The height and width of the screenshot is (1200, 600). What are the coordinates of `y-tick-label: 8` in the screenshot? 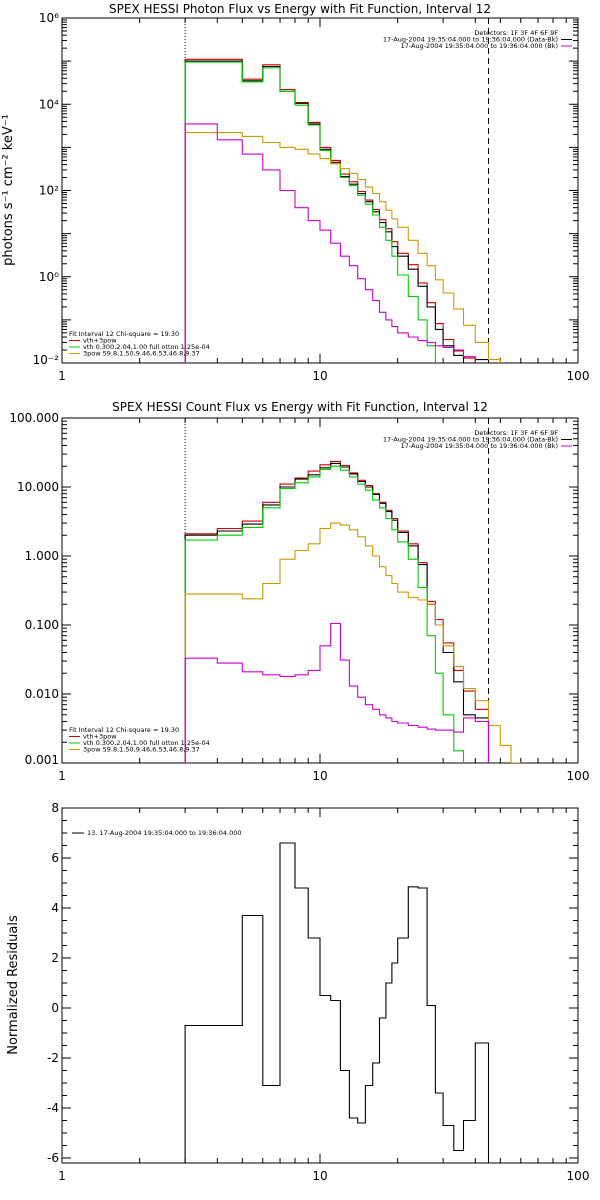 It's located at (55, 808).